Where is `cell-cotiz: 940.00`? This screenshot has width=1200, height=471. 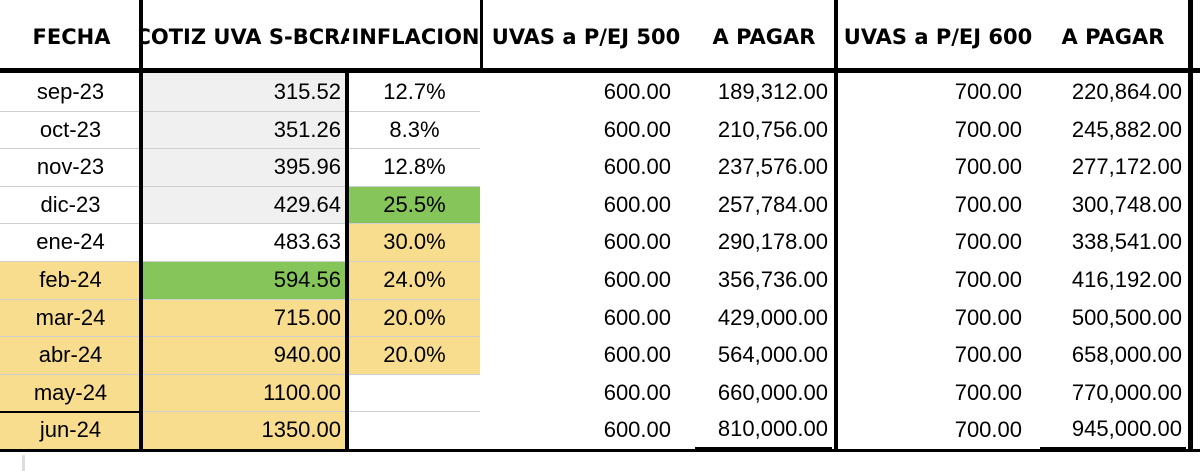 cell-cotiz: 940.00 is located at coordinates (244, 355).